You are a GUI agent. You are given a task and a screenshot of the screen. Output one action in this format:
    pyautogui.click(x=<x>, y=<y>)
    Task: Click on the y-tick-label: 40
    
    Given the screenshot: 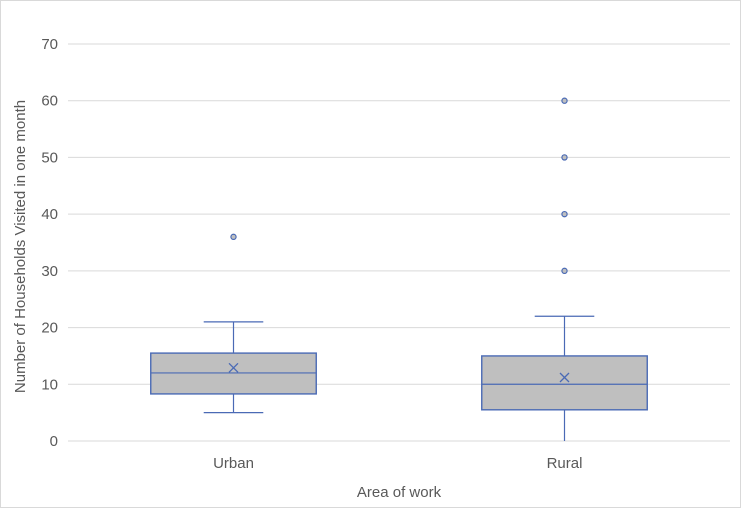 What is the action you would take?
    pyautogui.click(x=49, y=214)
    